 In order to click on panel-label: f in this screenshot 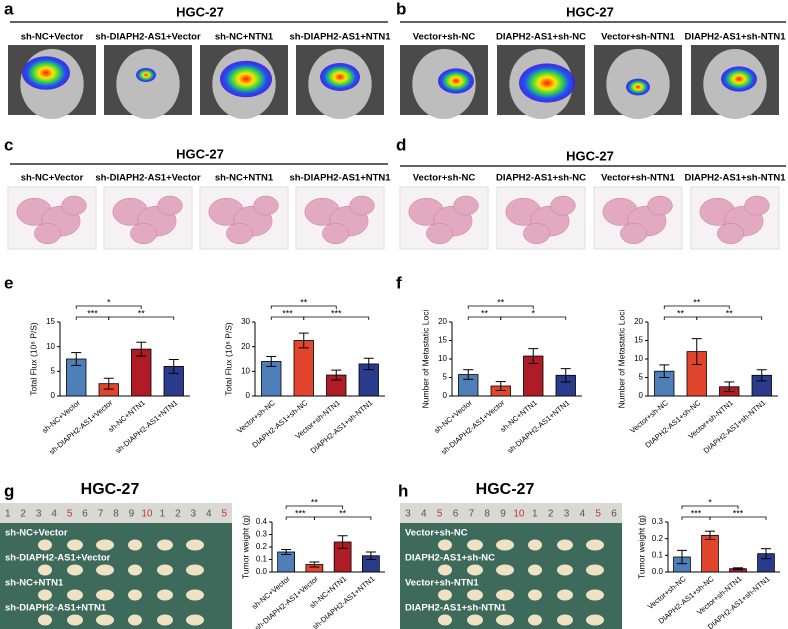, I will do `click(399, 282)`.